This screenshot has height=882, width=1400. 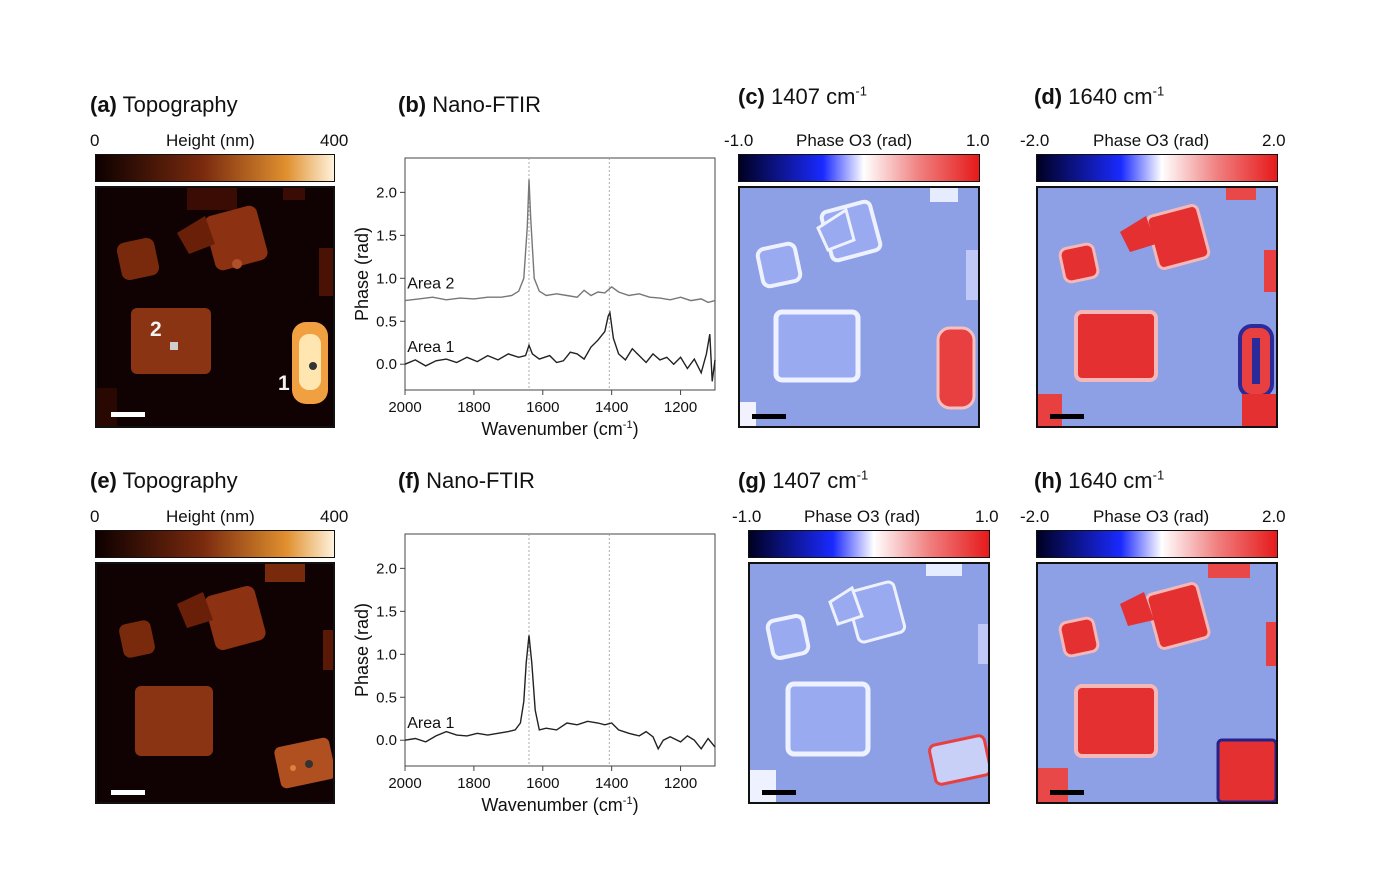 I want to click on panel-h-cb-label: Phase O3 (rad), so click(x=1151, y=516).